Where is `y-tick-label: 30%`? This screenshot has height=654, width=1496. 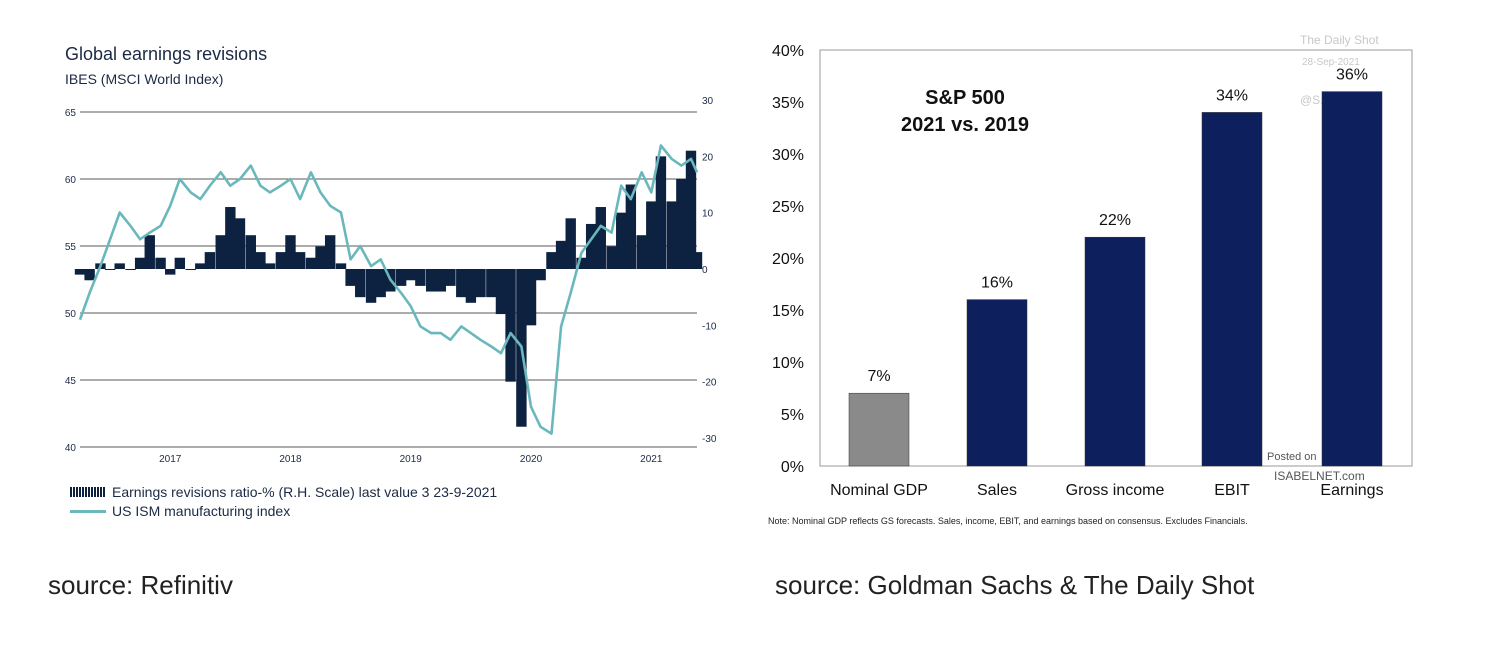
y-tick-label: 30% is located at coordinates (788, 155).